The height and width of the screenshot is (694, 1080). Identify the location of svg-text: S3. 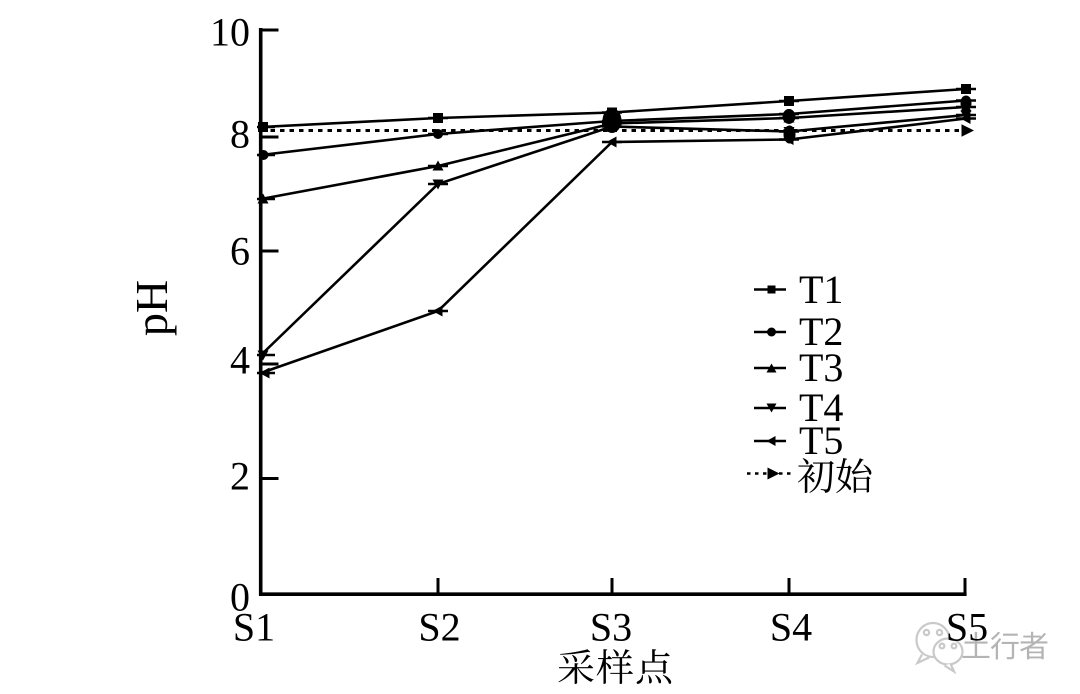
(611, 627).